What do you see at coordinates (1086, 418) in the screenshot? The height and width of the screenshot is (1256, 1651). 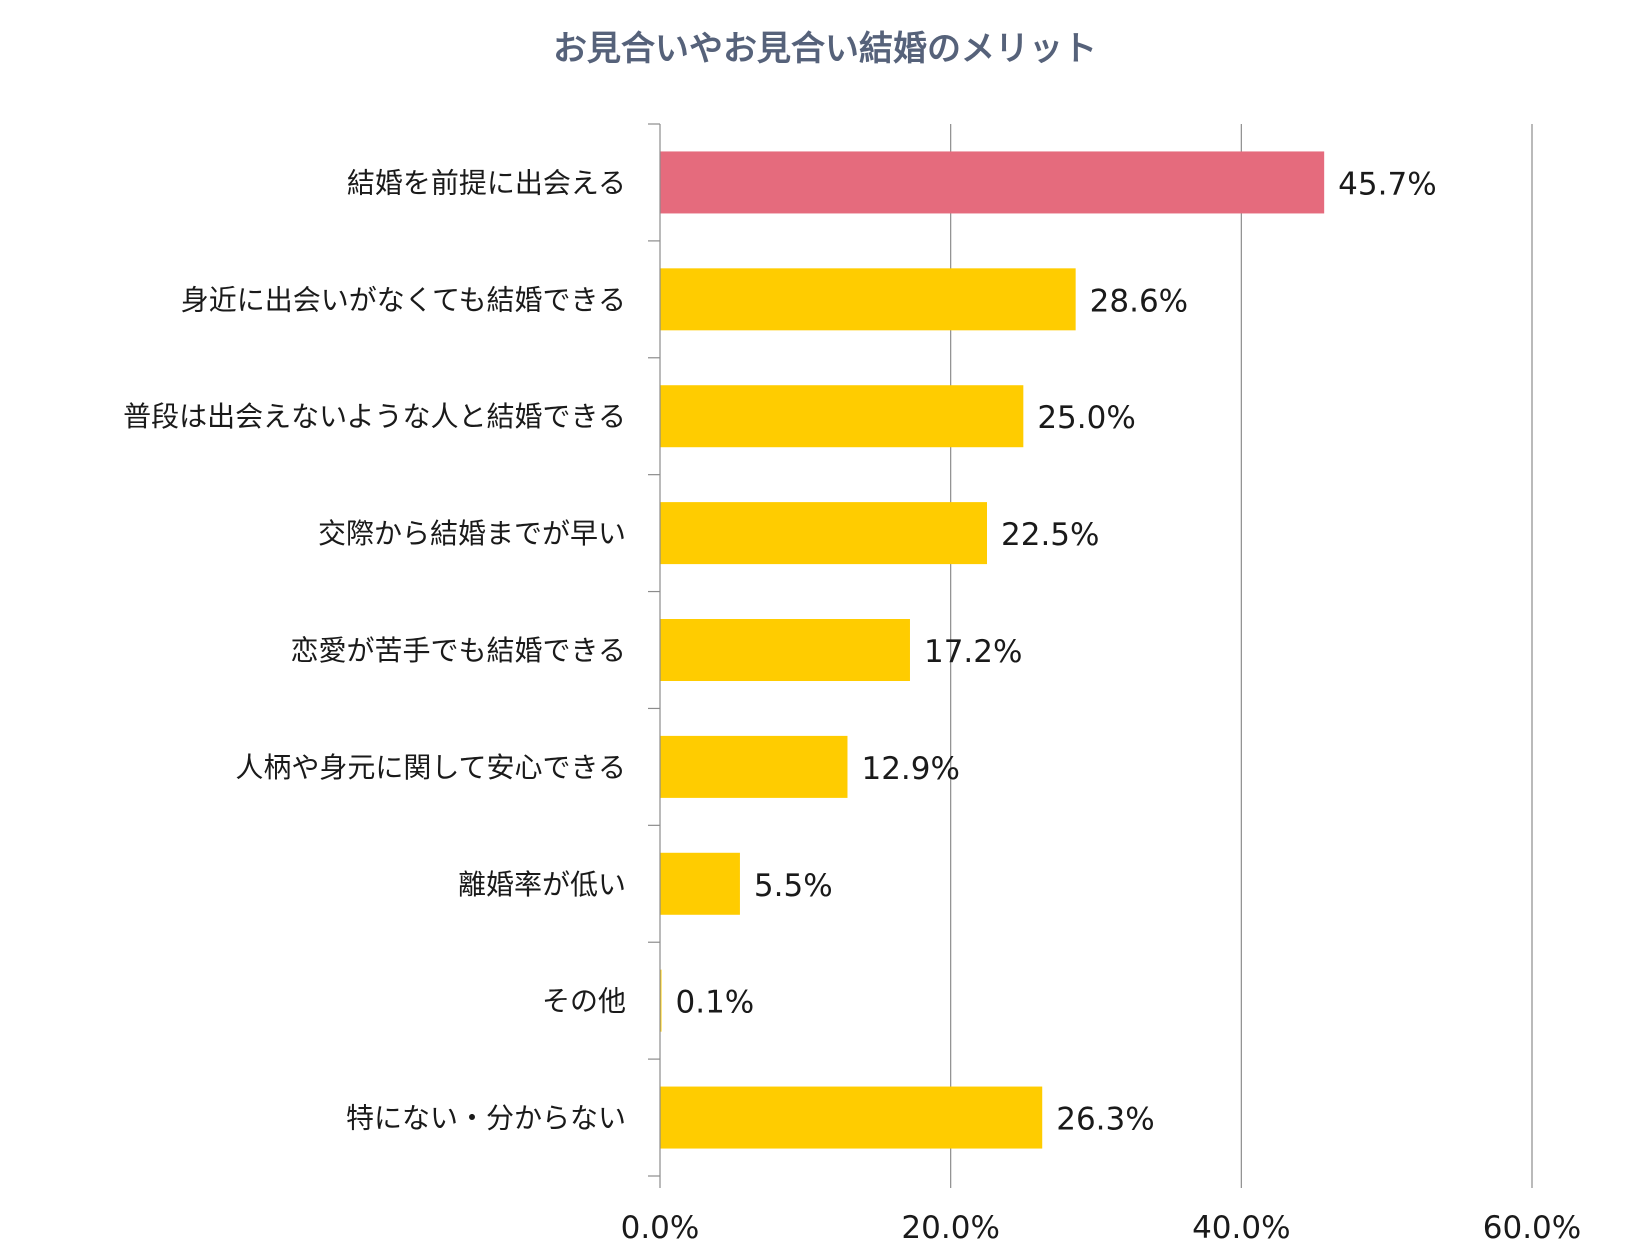 I see `value-label-2: 25.0%` at bounding box center [1086, 418].